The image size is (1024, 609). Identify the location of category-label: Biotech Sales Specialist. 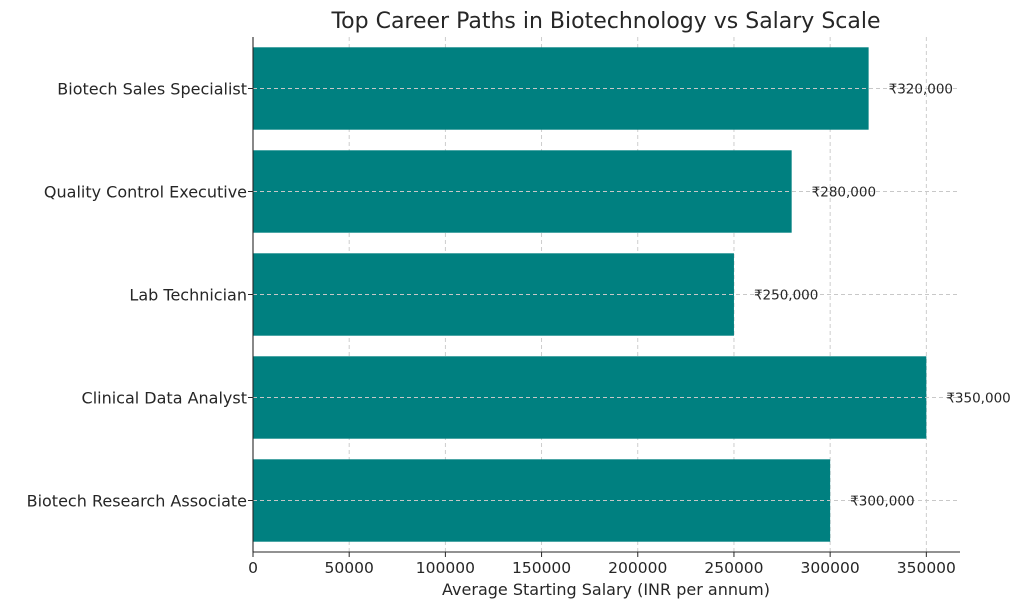
(152, 89).